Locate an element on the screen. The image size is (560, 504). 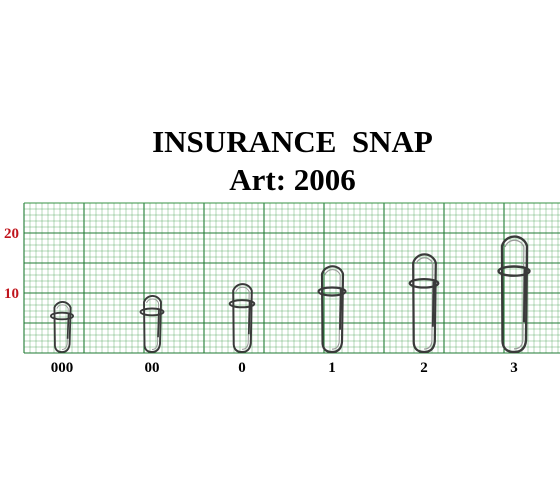
article-number: Art: 2006 is located at coordinates (292, 179).